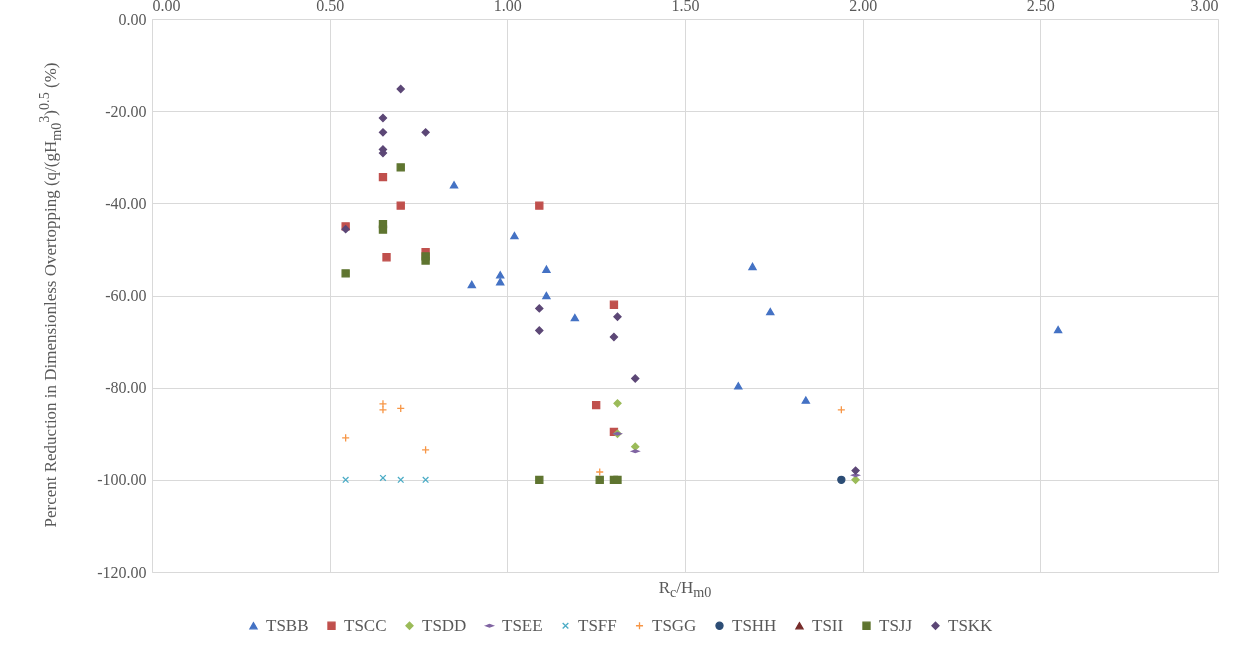 This screenshot has width=1249, height=647. Describe the element at coordinates (597, 625) in the screenshot. I see `legend-label: TSFF` at that location.